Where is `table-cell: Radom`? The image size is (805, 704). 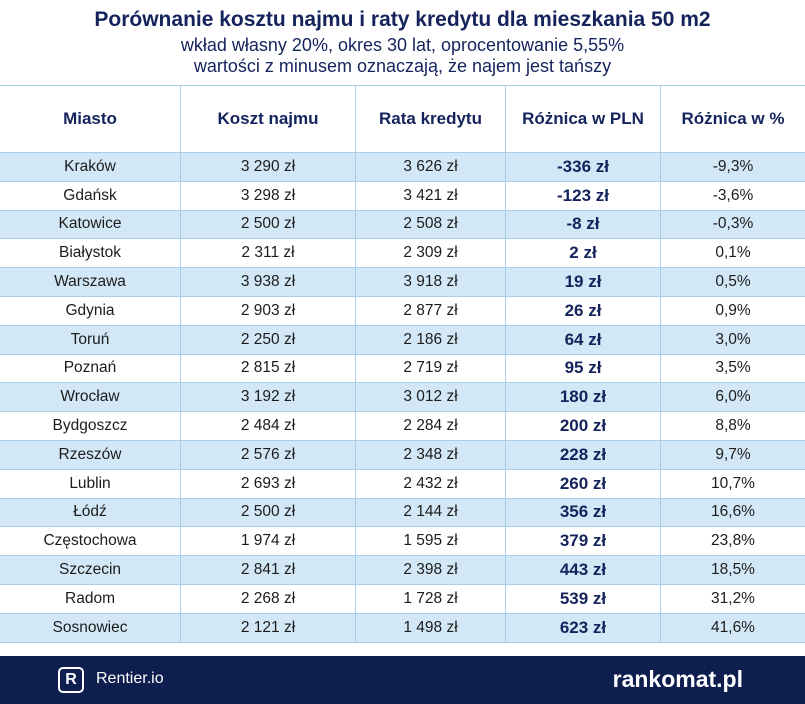 table-cell: Radom is located at coordinates (90, 598).